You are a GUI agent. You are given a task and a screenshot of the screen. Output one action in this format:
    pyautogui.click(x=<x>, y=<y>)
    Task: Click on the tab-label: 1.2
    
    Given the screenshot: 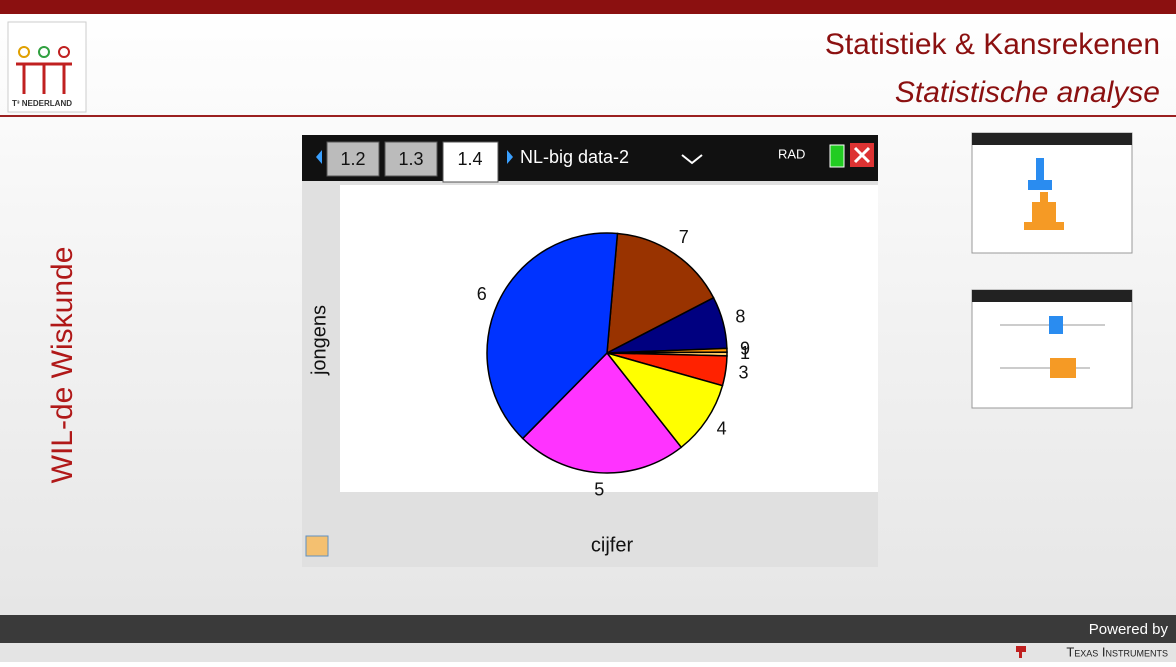 What is the action you would take?
    pyautogui.click(x=352, y=159)
    